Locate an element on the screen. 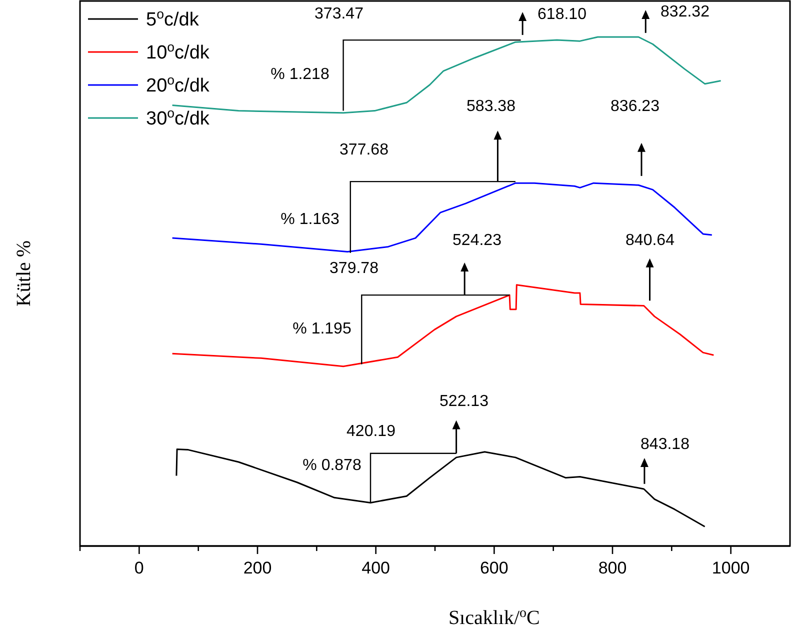 The image size is (795, 638). x-axis-title: Sıcaklık/$^{o}$C is located at coordinates (494, 617).